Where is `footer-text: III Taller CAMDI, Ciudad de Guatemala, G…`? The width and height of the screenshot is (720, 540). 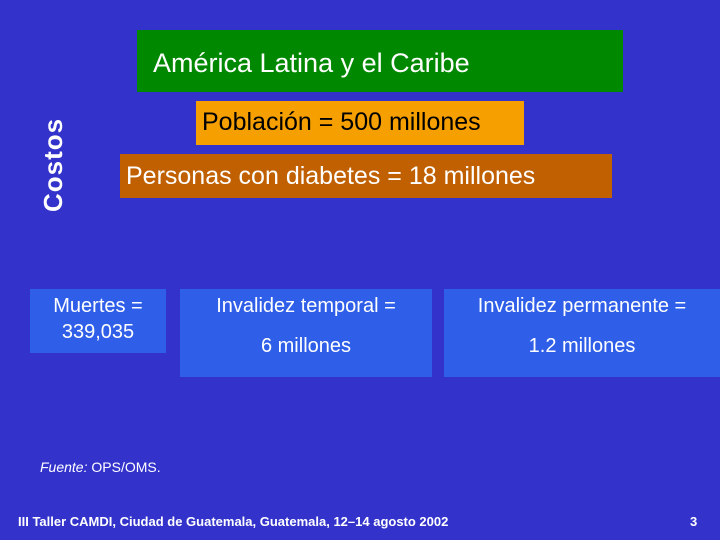
footer-text: III Taller CAMDI, Ciudad de Guatemala, G… is located at coordinates (233, 521).